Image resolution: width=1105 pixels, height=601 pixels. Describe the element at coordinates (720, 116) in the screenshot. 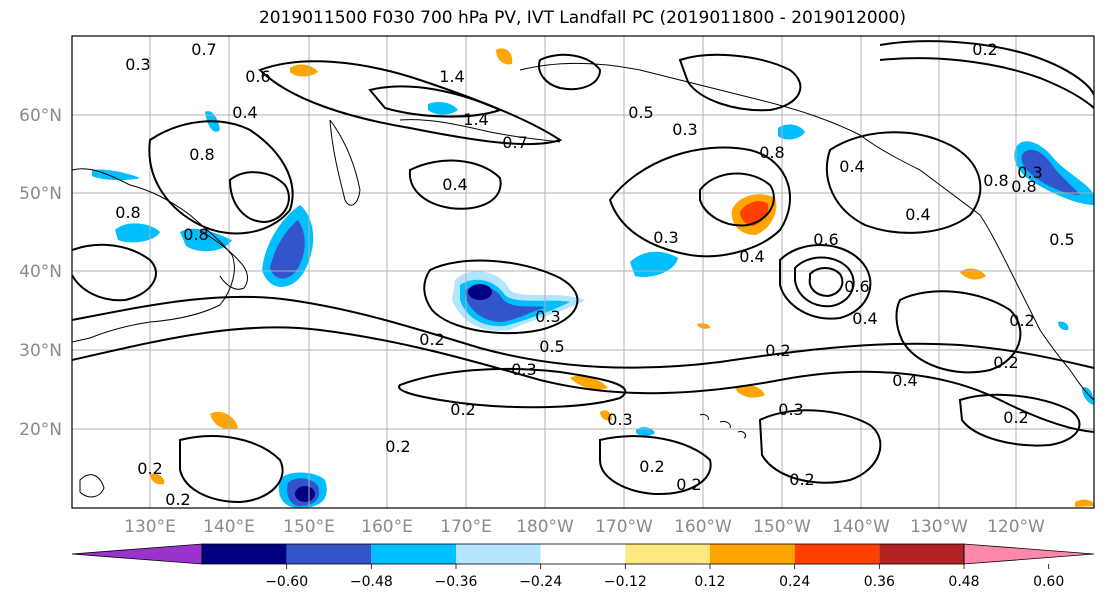

I see `alaska-coastline` at that location.